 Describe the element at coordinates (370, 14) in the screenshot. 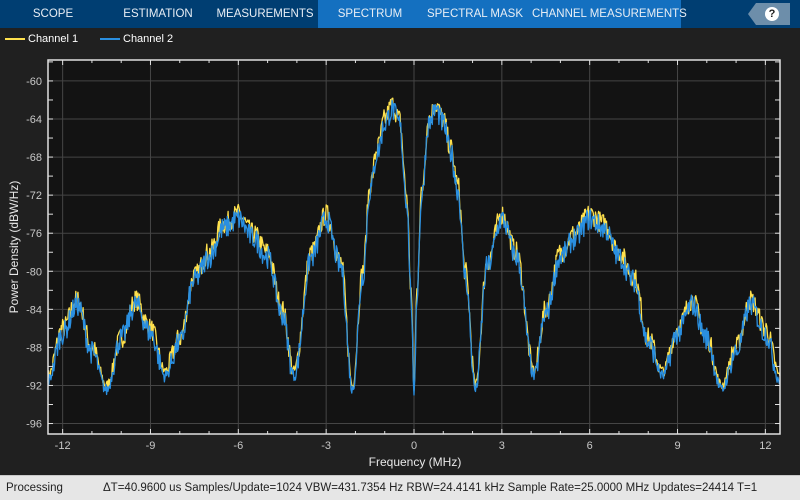

I see `tab-spectrum: SPECTRUM` at that location.